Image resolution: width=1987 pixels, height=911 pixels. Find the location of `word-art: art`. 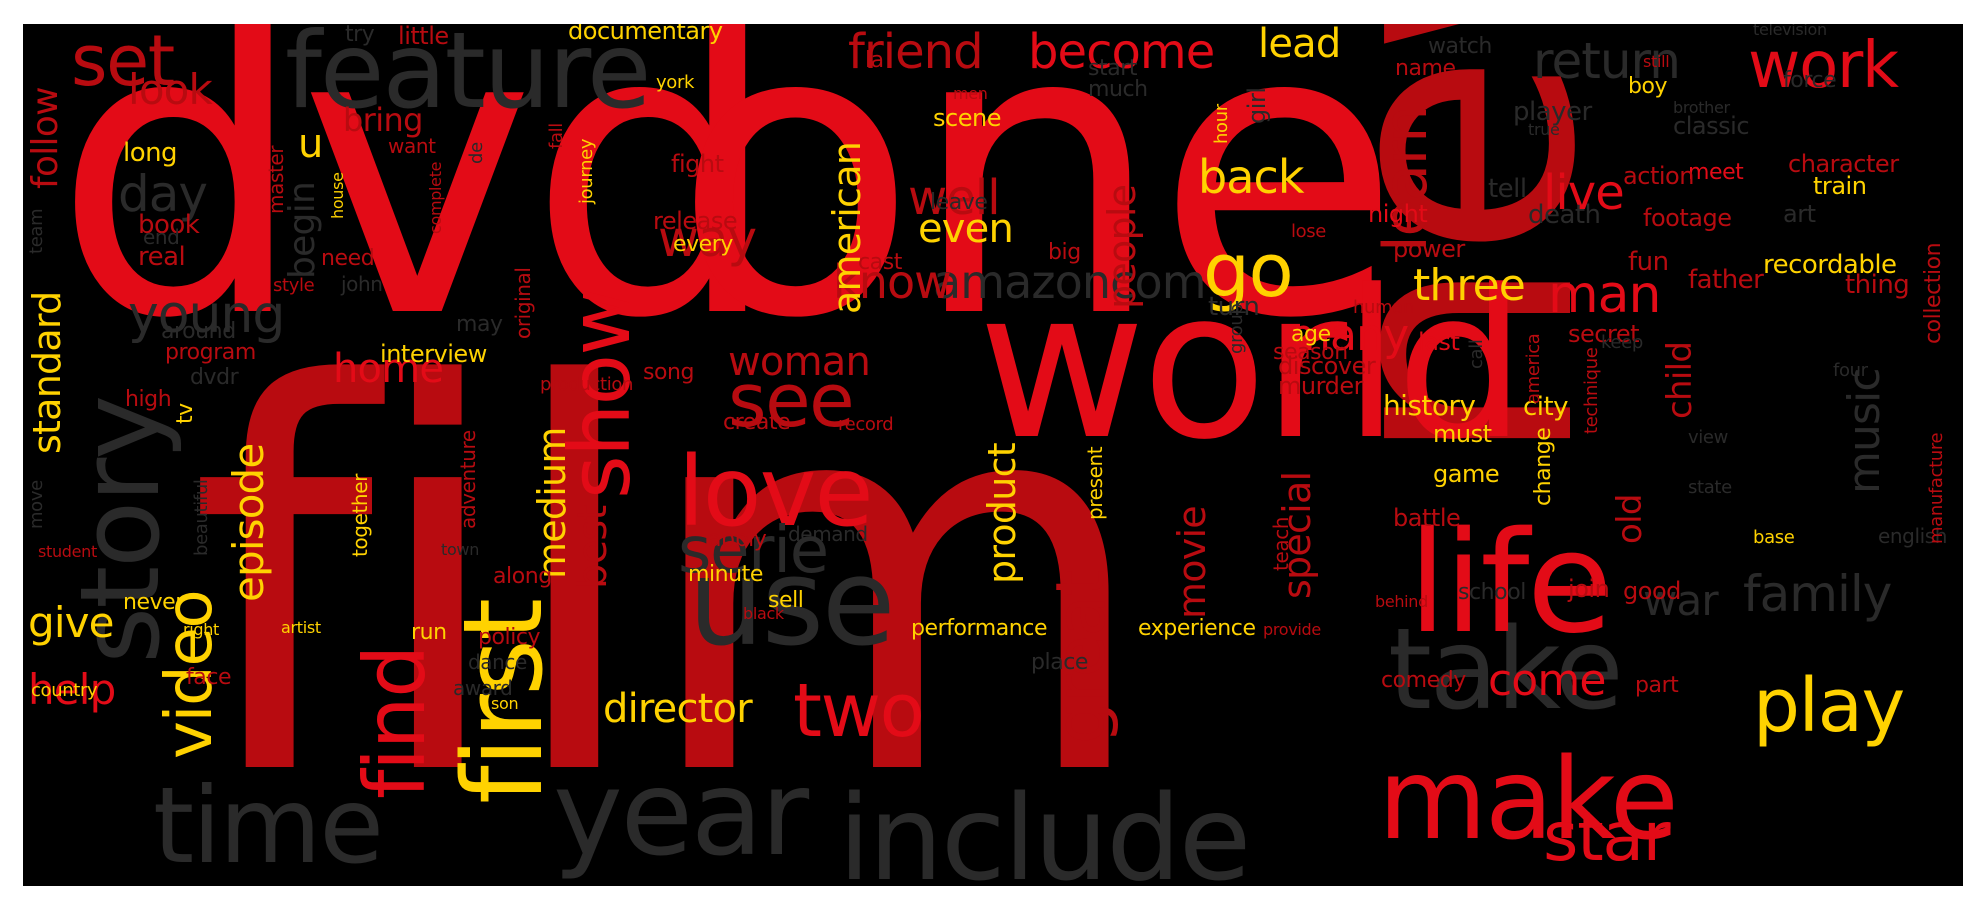

word-art: art is located at coordinates (1799, 214).